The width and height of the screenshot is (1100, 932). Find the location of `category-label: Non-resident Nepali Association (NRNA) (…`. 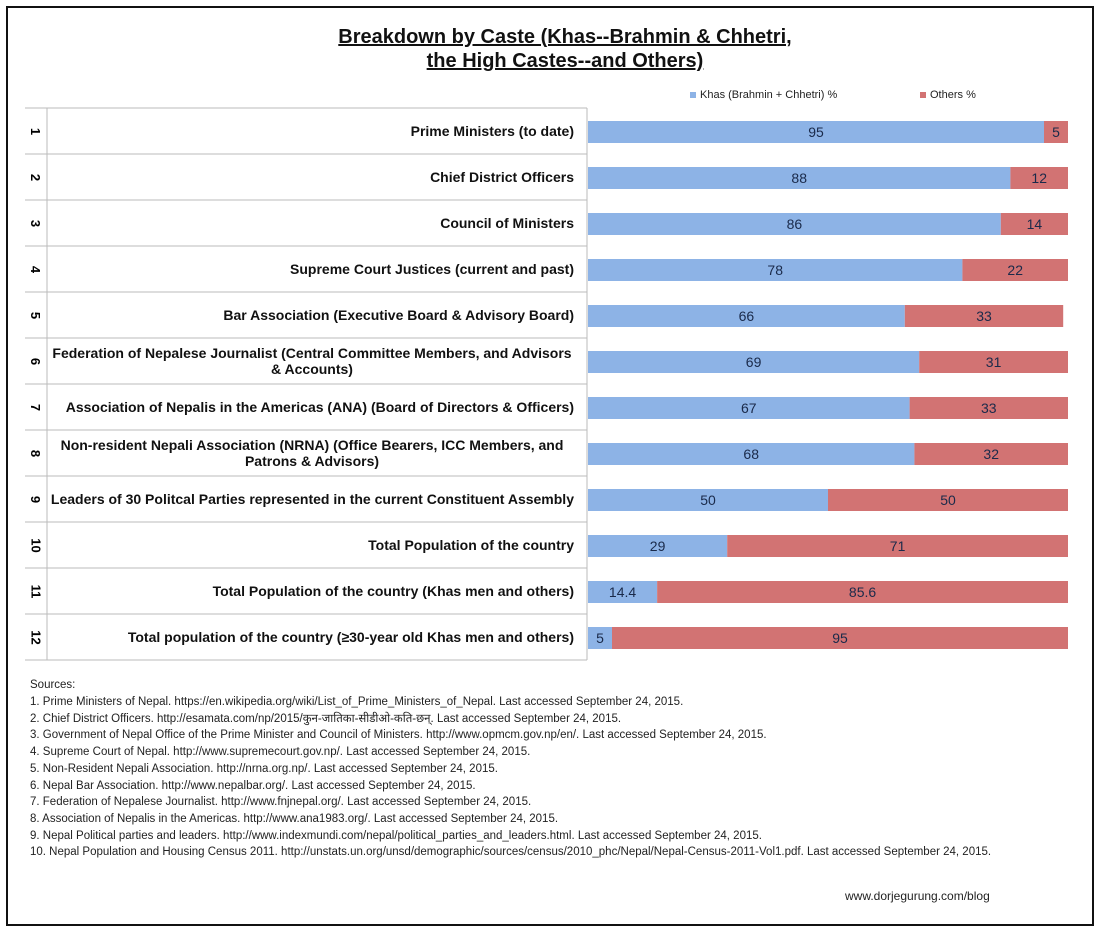

category-label: Non-resident Nepali Association (NRNA) (… is located at coordinates (312, 453).